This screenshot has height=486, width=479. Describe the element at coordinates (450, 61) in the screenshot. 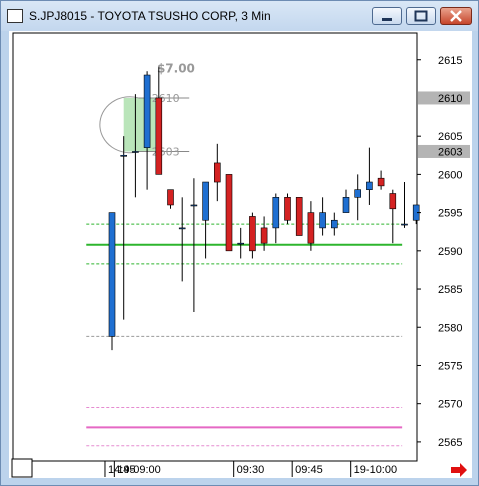

I see `price-tick-label: 2615` at that location.